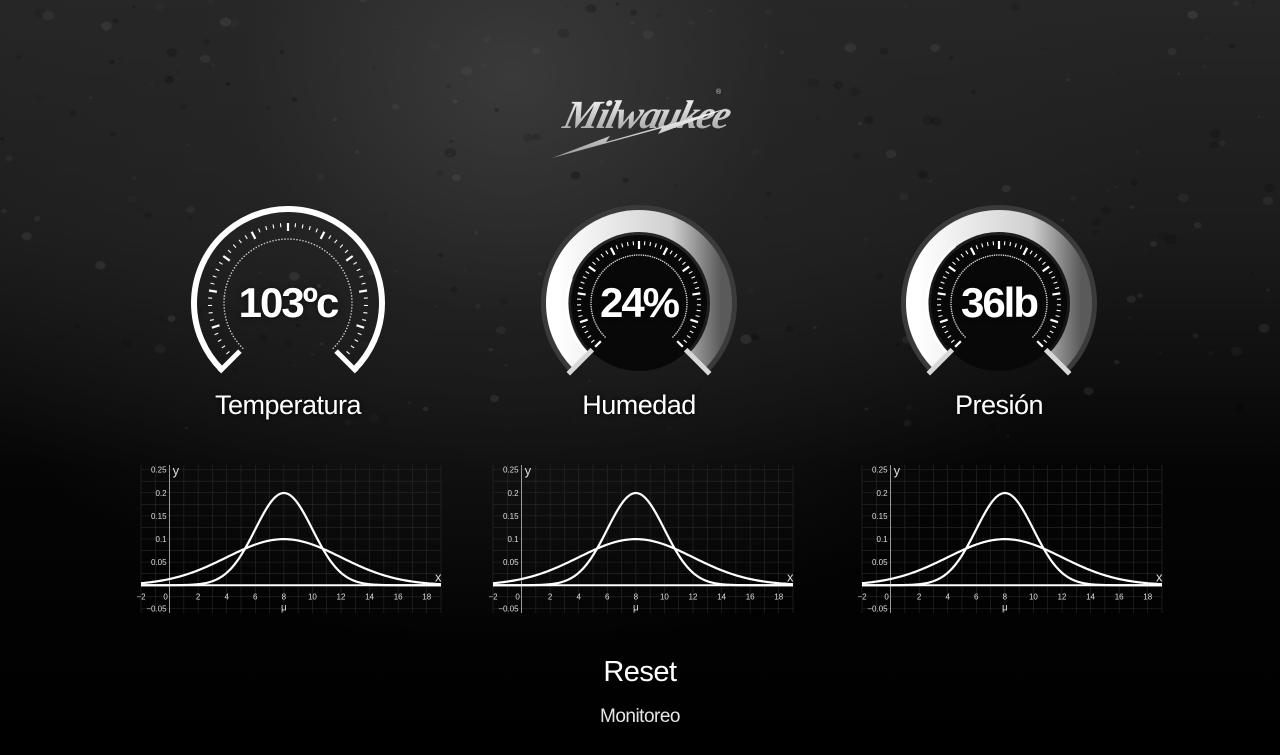  Describe the element at coordinates (607, 596) in the screenshot. I see `x-tick-label: 6` at that location.